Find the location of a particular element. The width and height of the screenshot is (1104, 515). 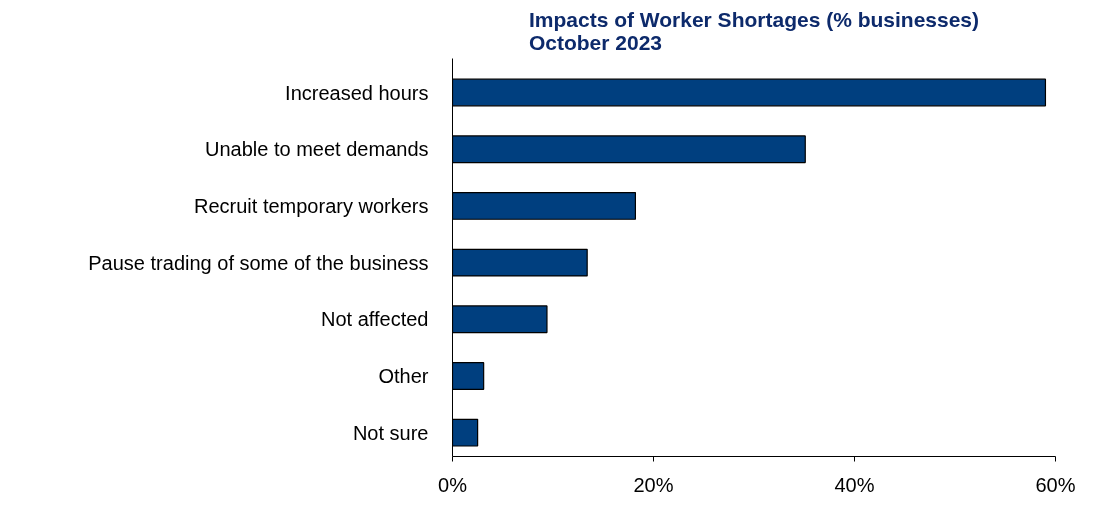

y-tick-label: Not sure is located at coordinates (390, 432).